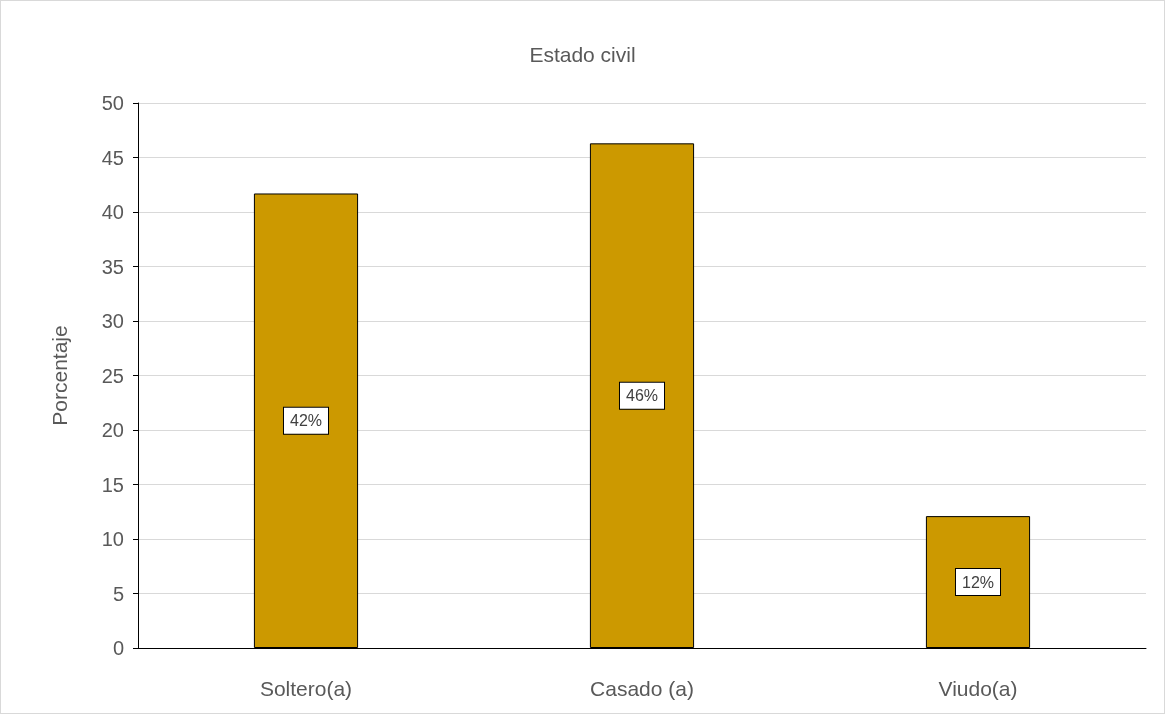 This screenshot has height=714, width=1165. Describe the element at coordinates (118, 648) in the screenshot. I see `y-tick-label: 0` at that location.